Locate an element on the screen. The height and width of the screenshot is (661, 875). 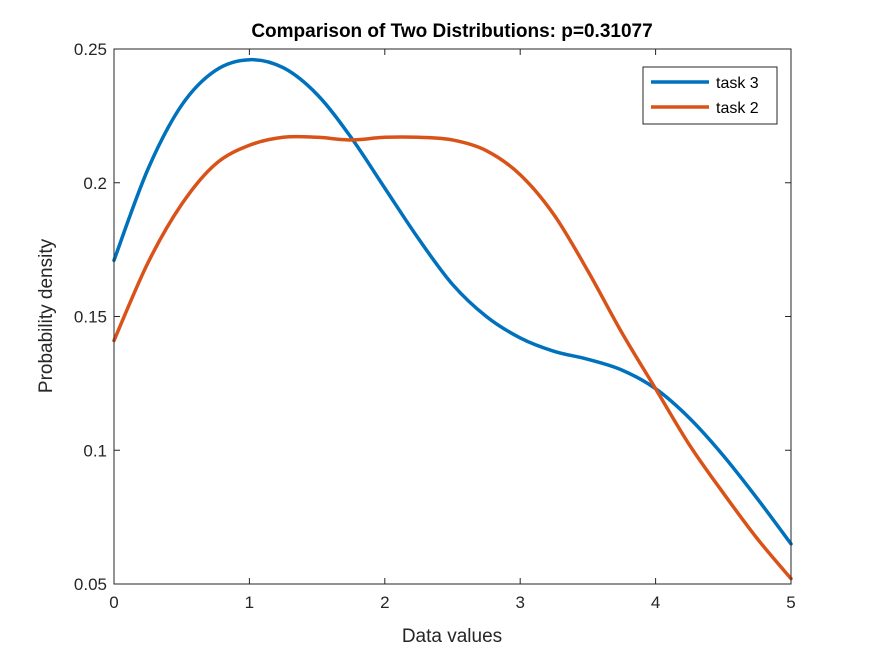
y-tick-label: 0.25 is located at coordinates (90, 49).